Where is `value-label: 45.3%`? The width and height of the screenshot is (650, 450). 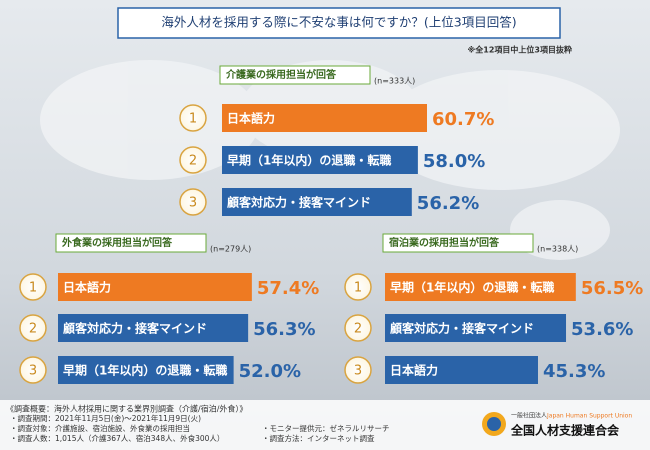
value-label: 45.3% is located at coordinates (574, 371).